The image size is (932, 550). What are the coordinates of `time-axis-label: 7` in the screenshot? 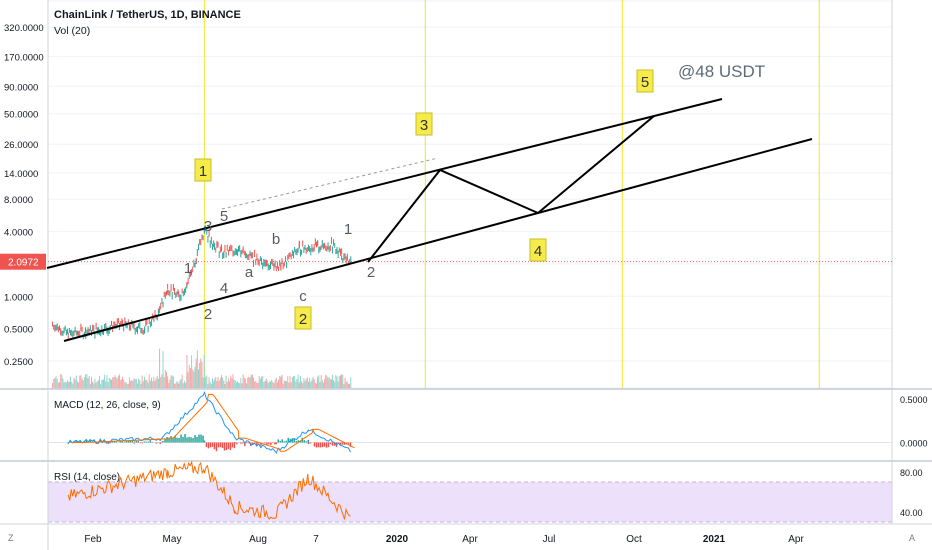 It's located at (316, 539).